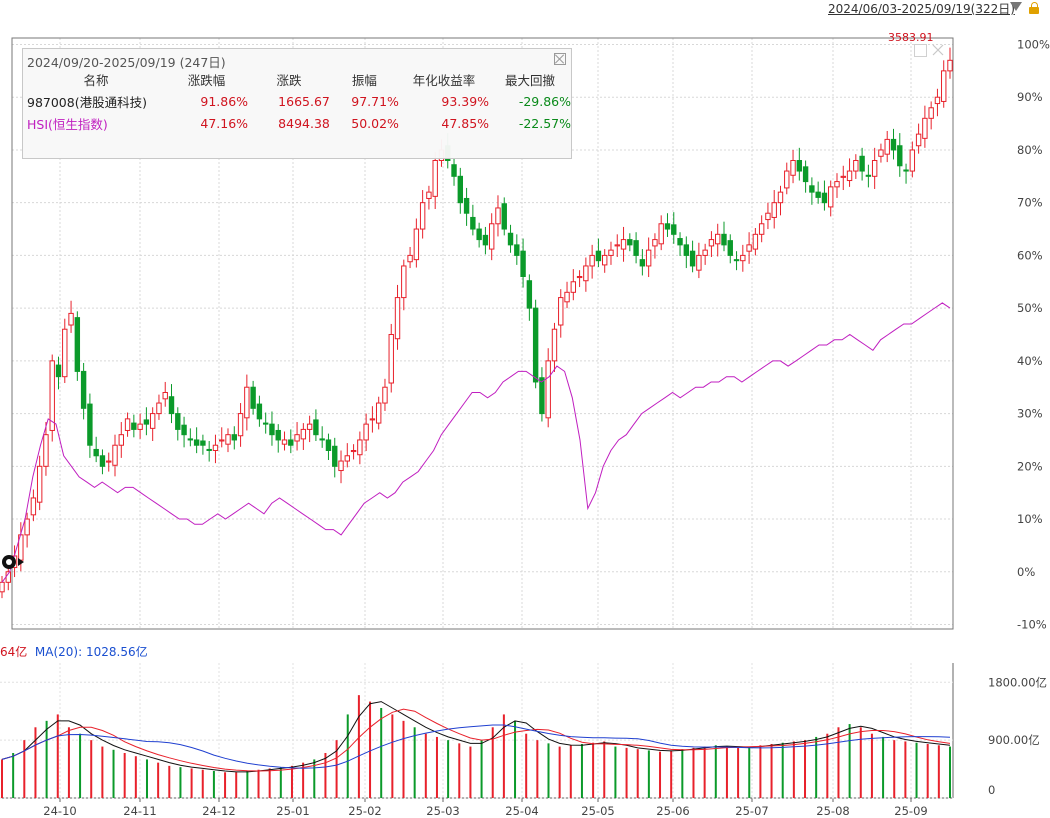 The width and height of the screenshot is (1050, 818). Describe the element at coordinates (91, 652) in the screenshot. I see `volume-ma-label: MA(20): 1028.56亿` at that location.